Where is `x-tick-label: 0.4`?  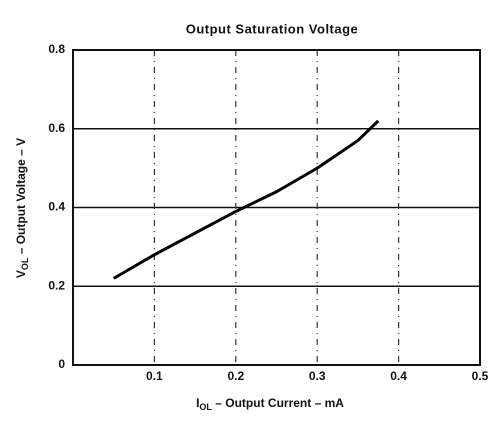 x-tick-label: 0.4 is located at coordinates (398, 376).